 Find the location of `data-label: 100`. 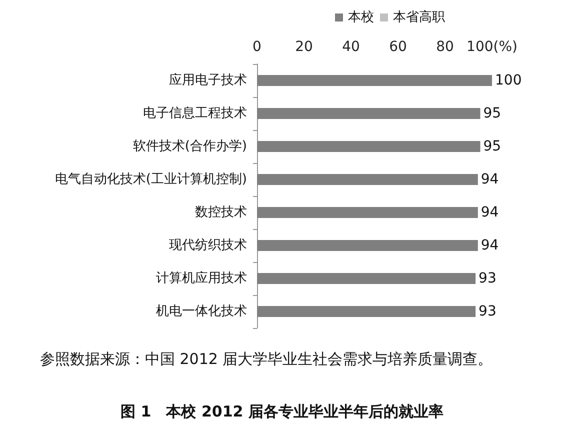

data-label: 100 is located at coordinates (508, 80).